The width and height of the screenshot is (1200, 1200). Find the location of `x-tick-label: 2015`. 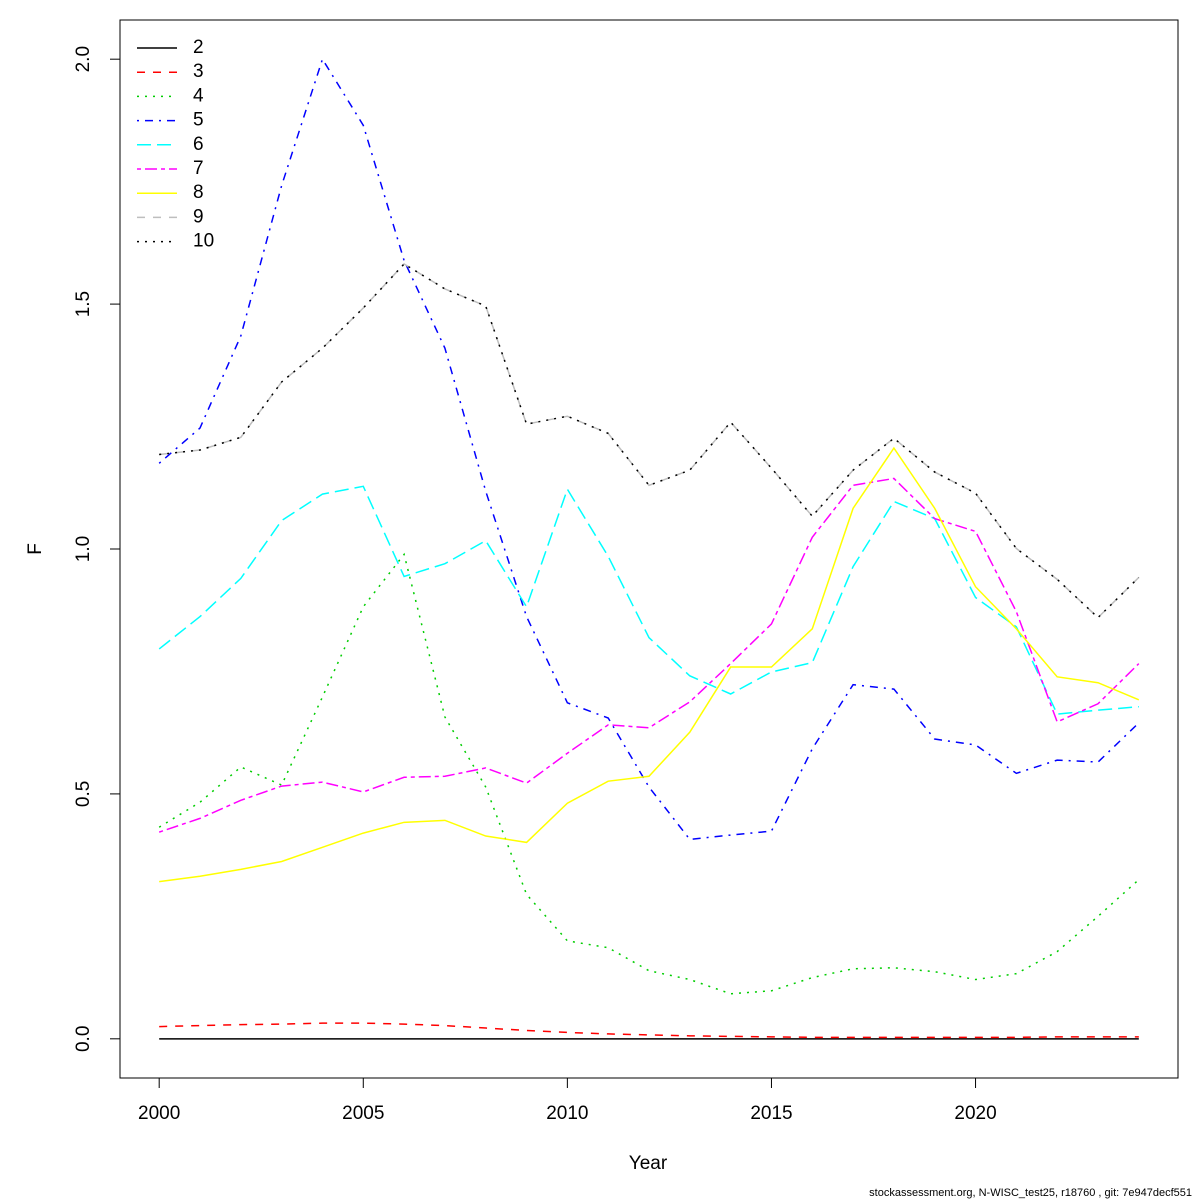

x-tick-label: 2015 is located at coordinates (771, 1113).